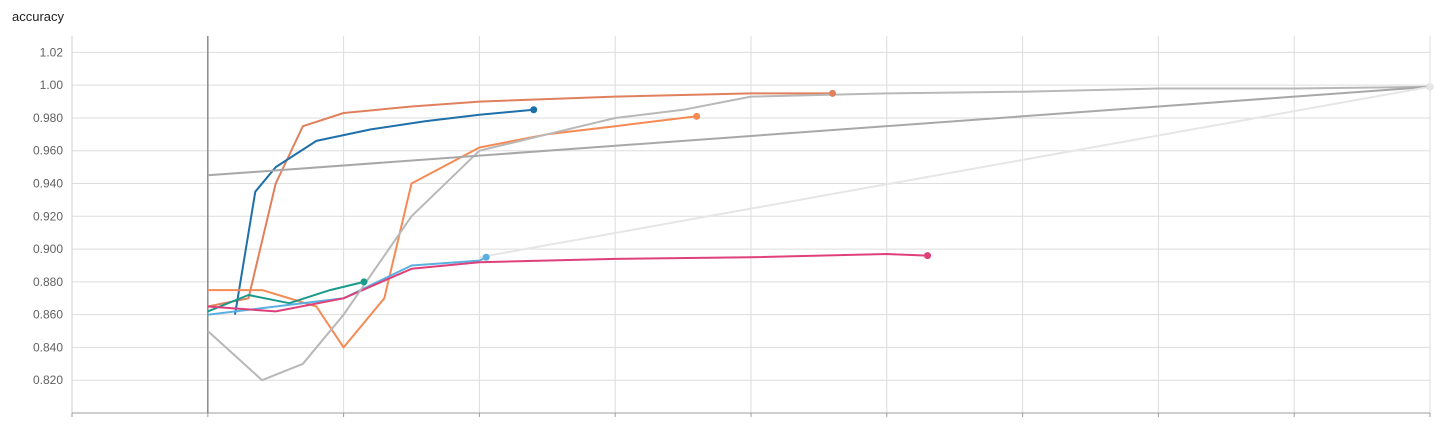 This screenshot has height=428, width=1441. What do you see at coordinates (48, 118) in the screenshot?
I see `y-tick-label: 0.980` at bounding box center [48, 118].